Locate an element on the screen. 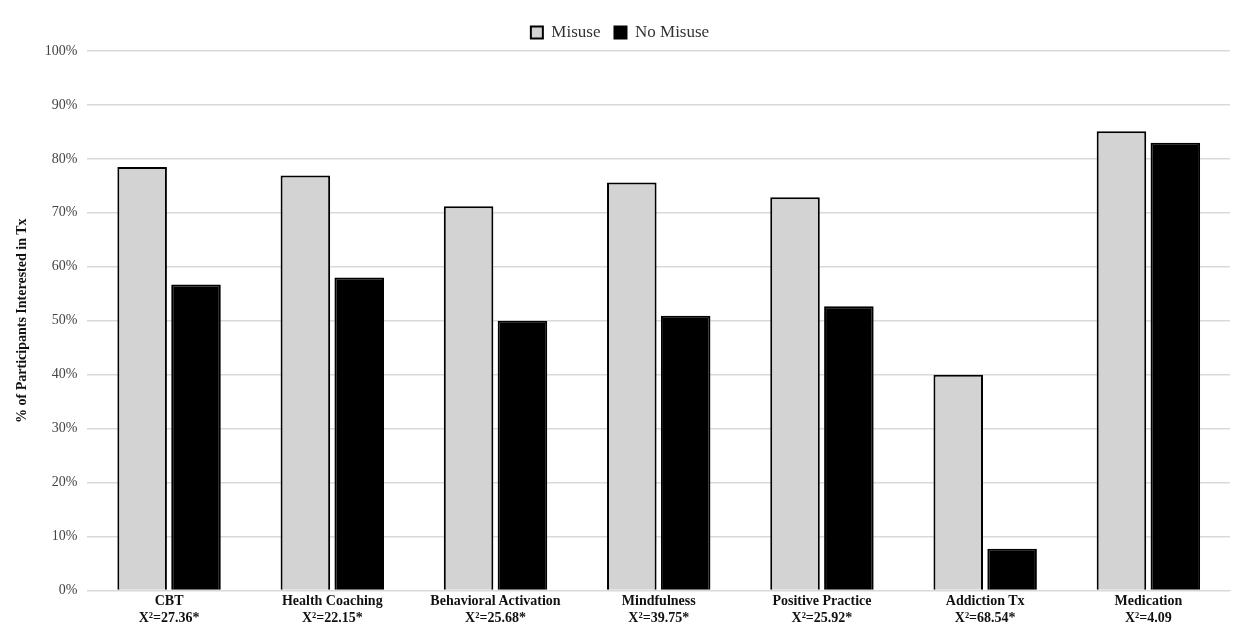 The height and width of the screenshot is (634, 1240). y-tick-label: 60% is located at coordinates (64, 266).